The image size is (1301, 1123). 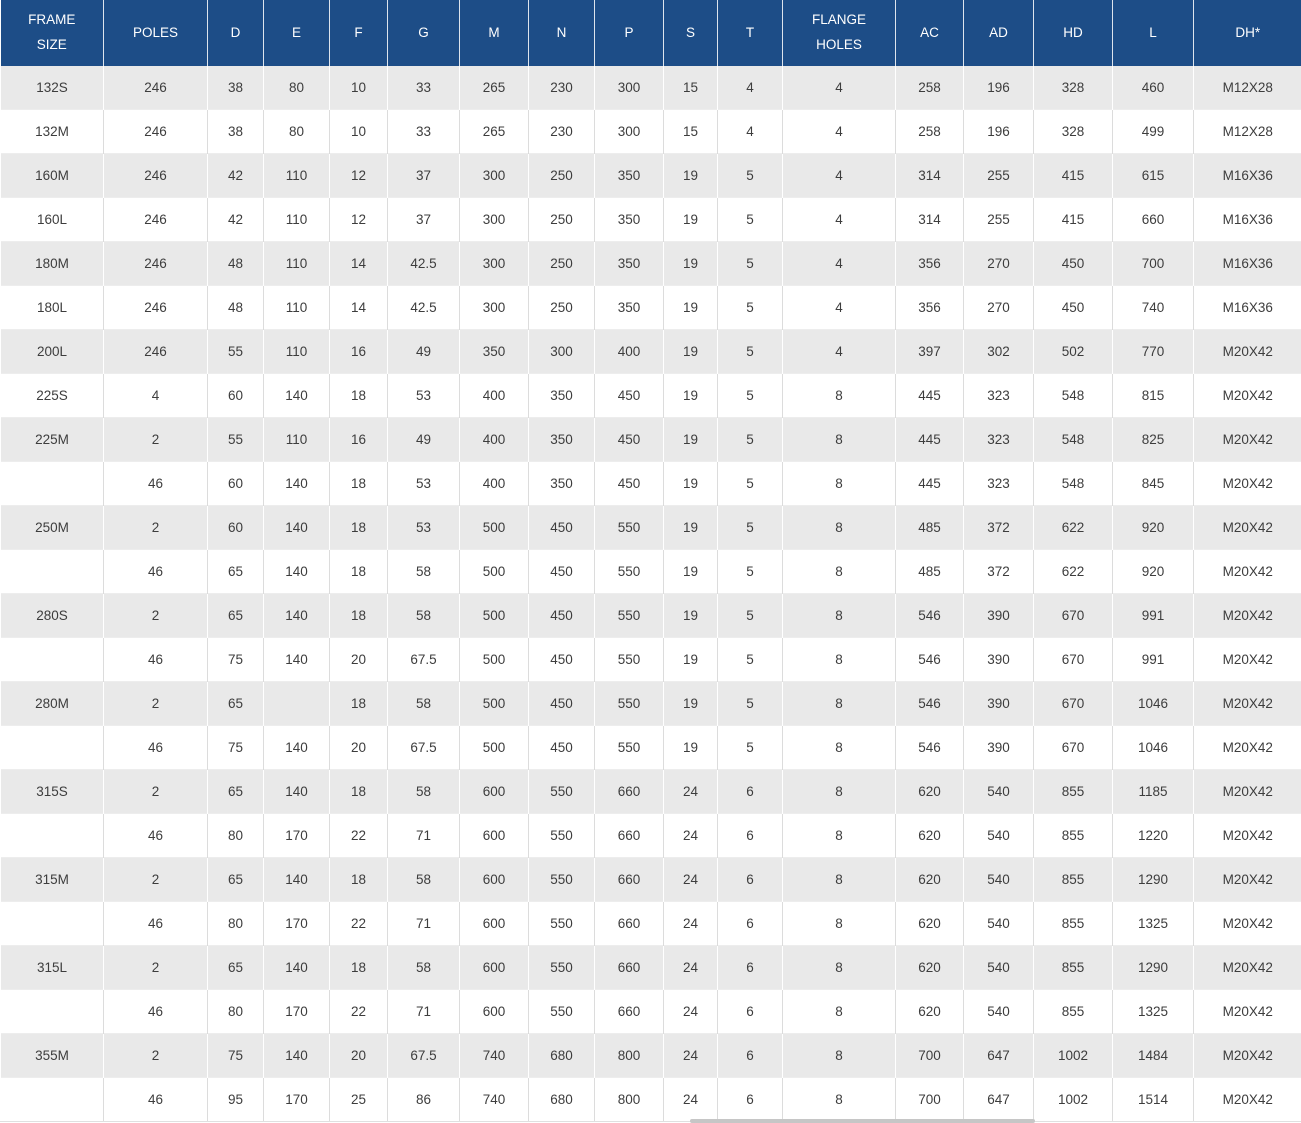 What do you see at coordinates (929, 439) in the screenshot?
I see `value-cell: 445` at bounding box center [929, 439].